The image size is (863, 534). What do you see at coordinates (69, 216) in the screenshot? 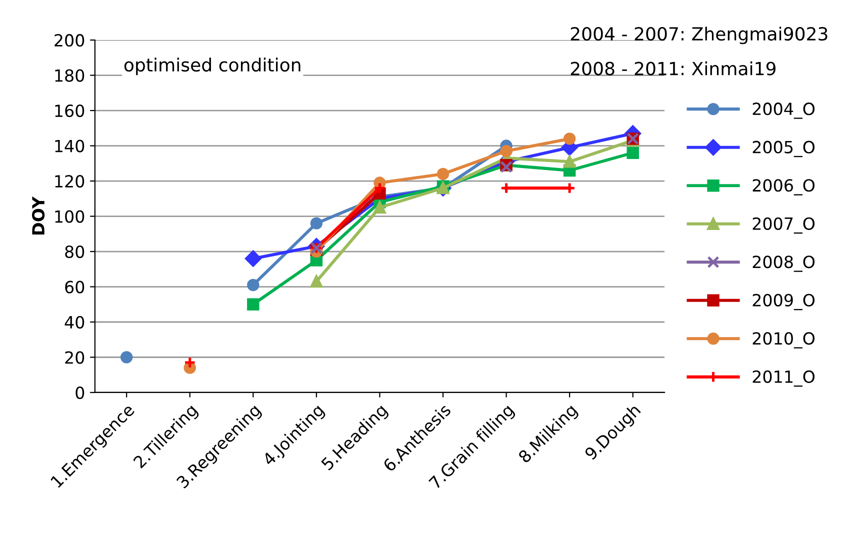
I see `y-tick-label: 100` at bounding box center [69, 216].